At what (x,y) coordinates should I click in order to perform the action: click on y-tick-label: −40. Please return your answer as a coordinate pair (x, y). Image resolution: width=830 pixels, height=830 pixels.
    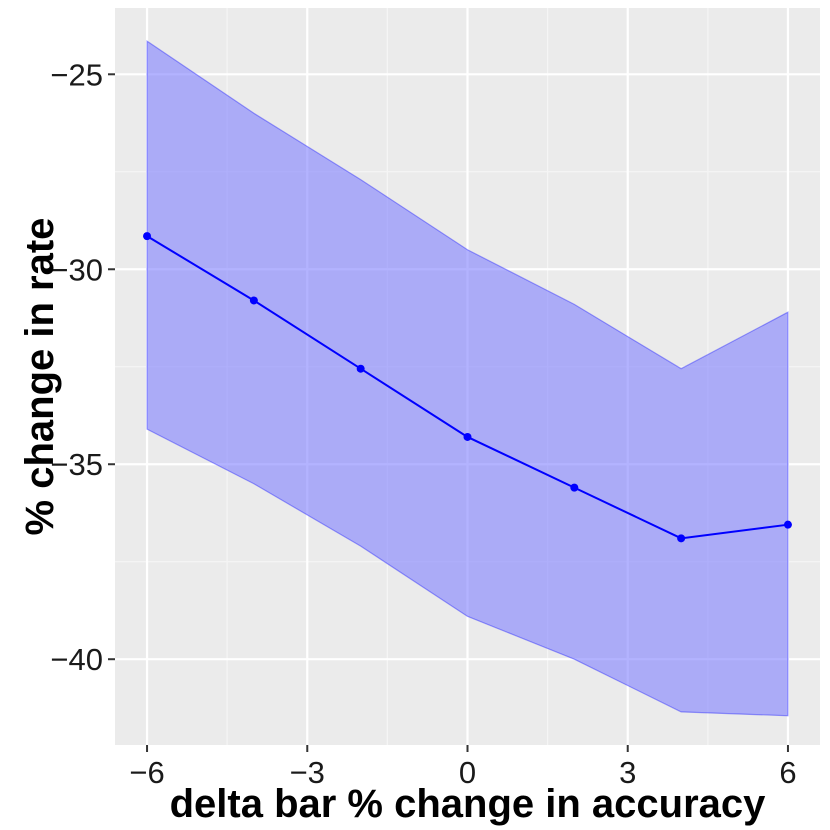
    Looking at the image, I should click on (76, 659).